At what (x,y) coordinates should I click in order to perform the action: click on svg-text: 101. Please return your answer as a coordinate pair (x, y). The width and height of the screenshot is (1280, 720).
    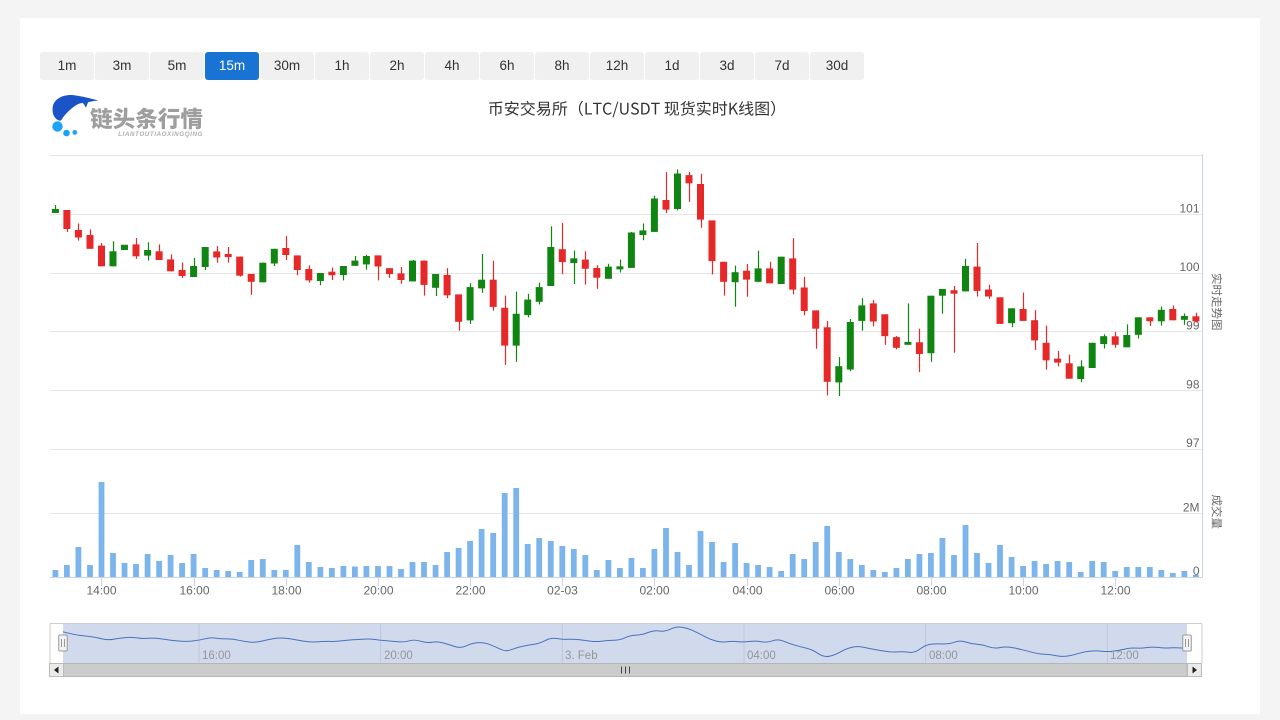
    Looking at the image, I should click on (1189, 208).